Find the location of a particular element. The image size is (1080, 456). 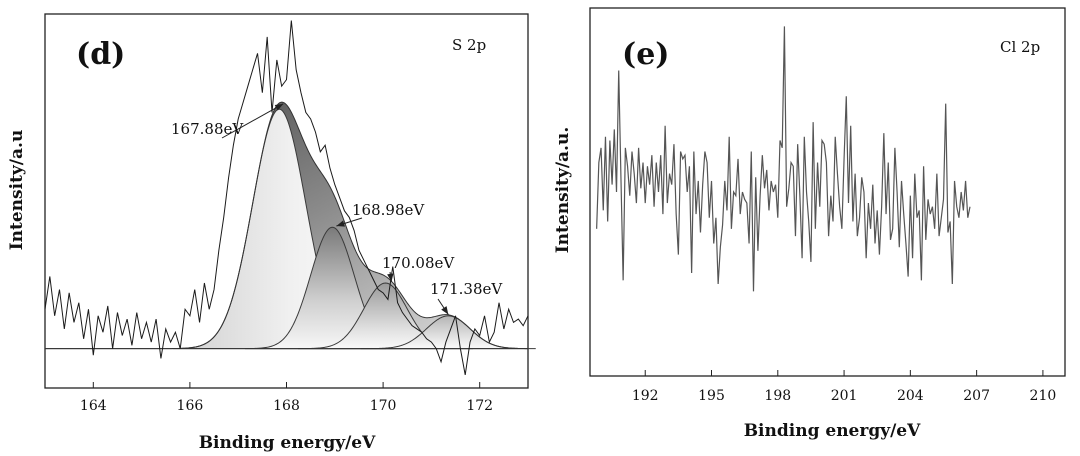

x-tick-label: 207 is located at coordinates (976, 396).